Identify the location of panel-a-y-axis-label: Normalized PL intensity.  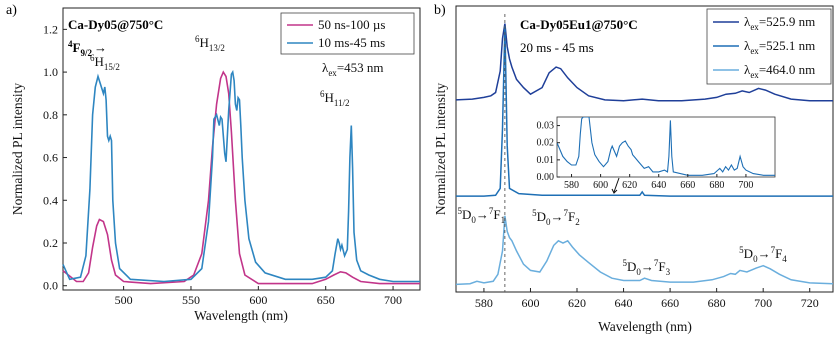
(17, 149).